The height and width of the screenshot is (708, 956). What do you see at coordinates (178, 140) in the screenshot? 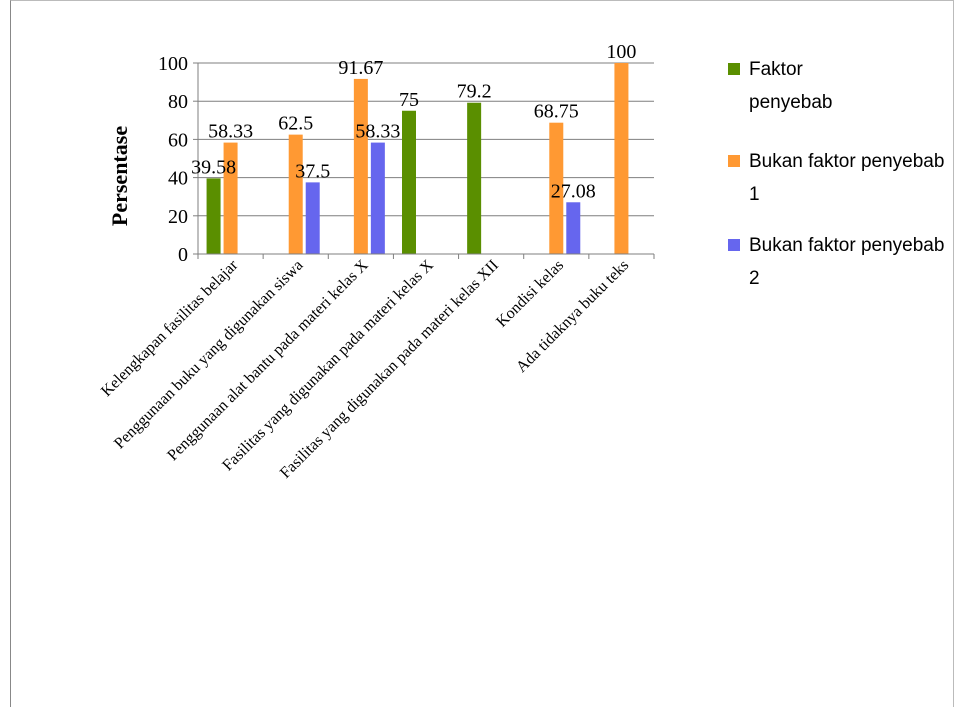
I see `y-tick-label: 60` at bounding box center [178, 140].